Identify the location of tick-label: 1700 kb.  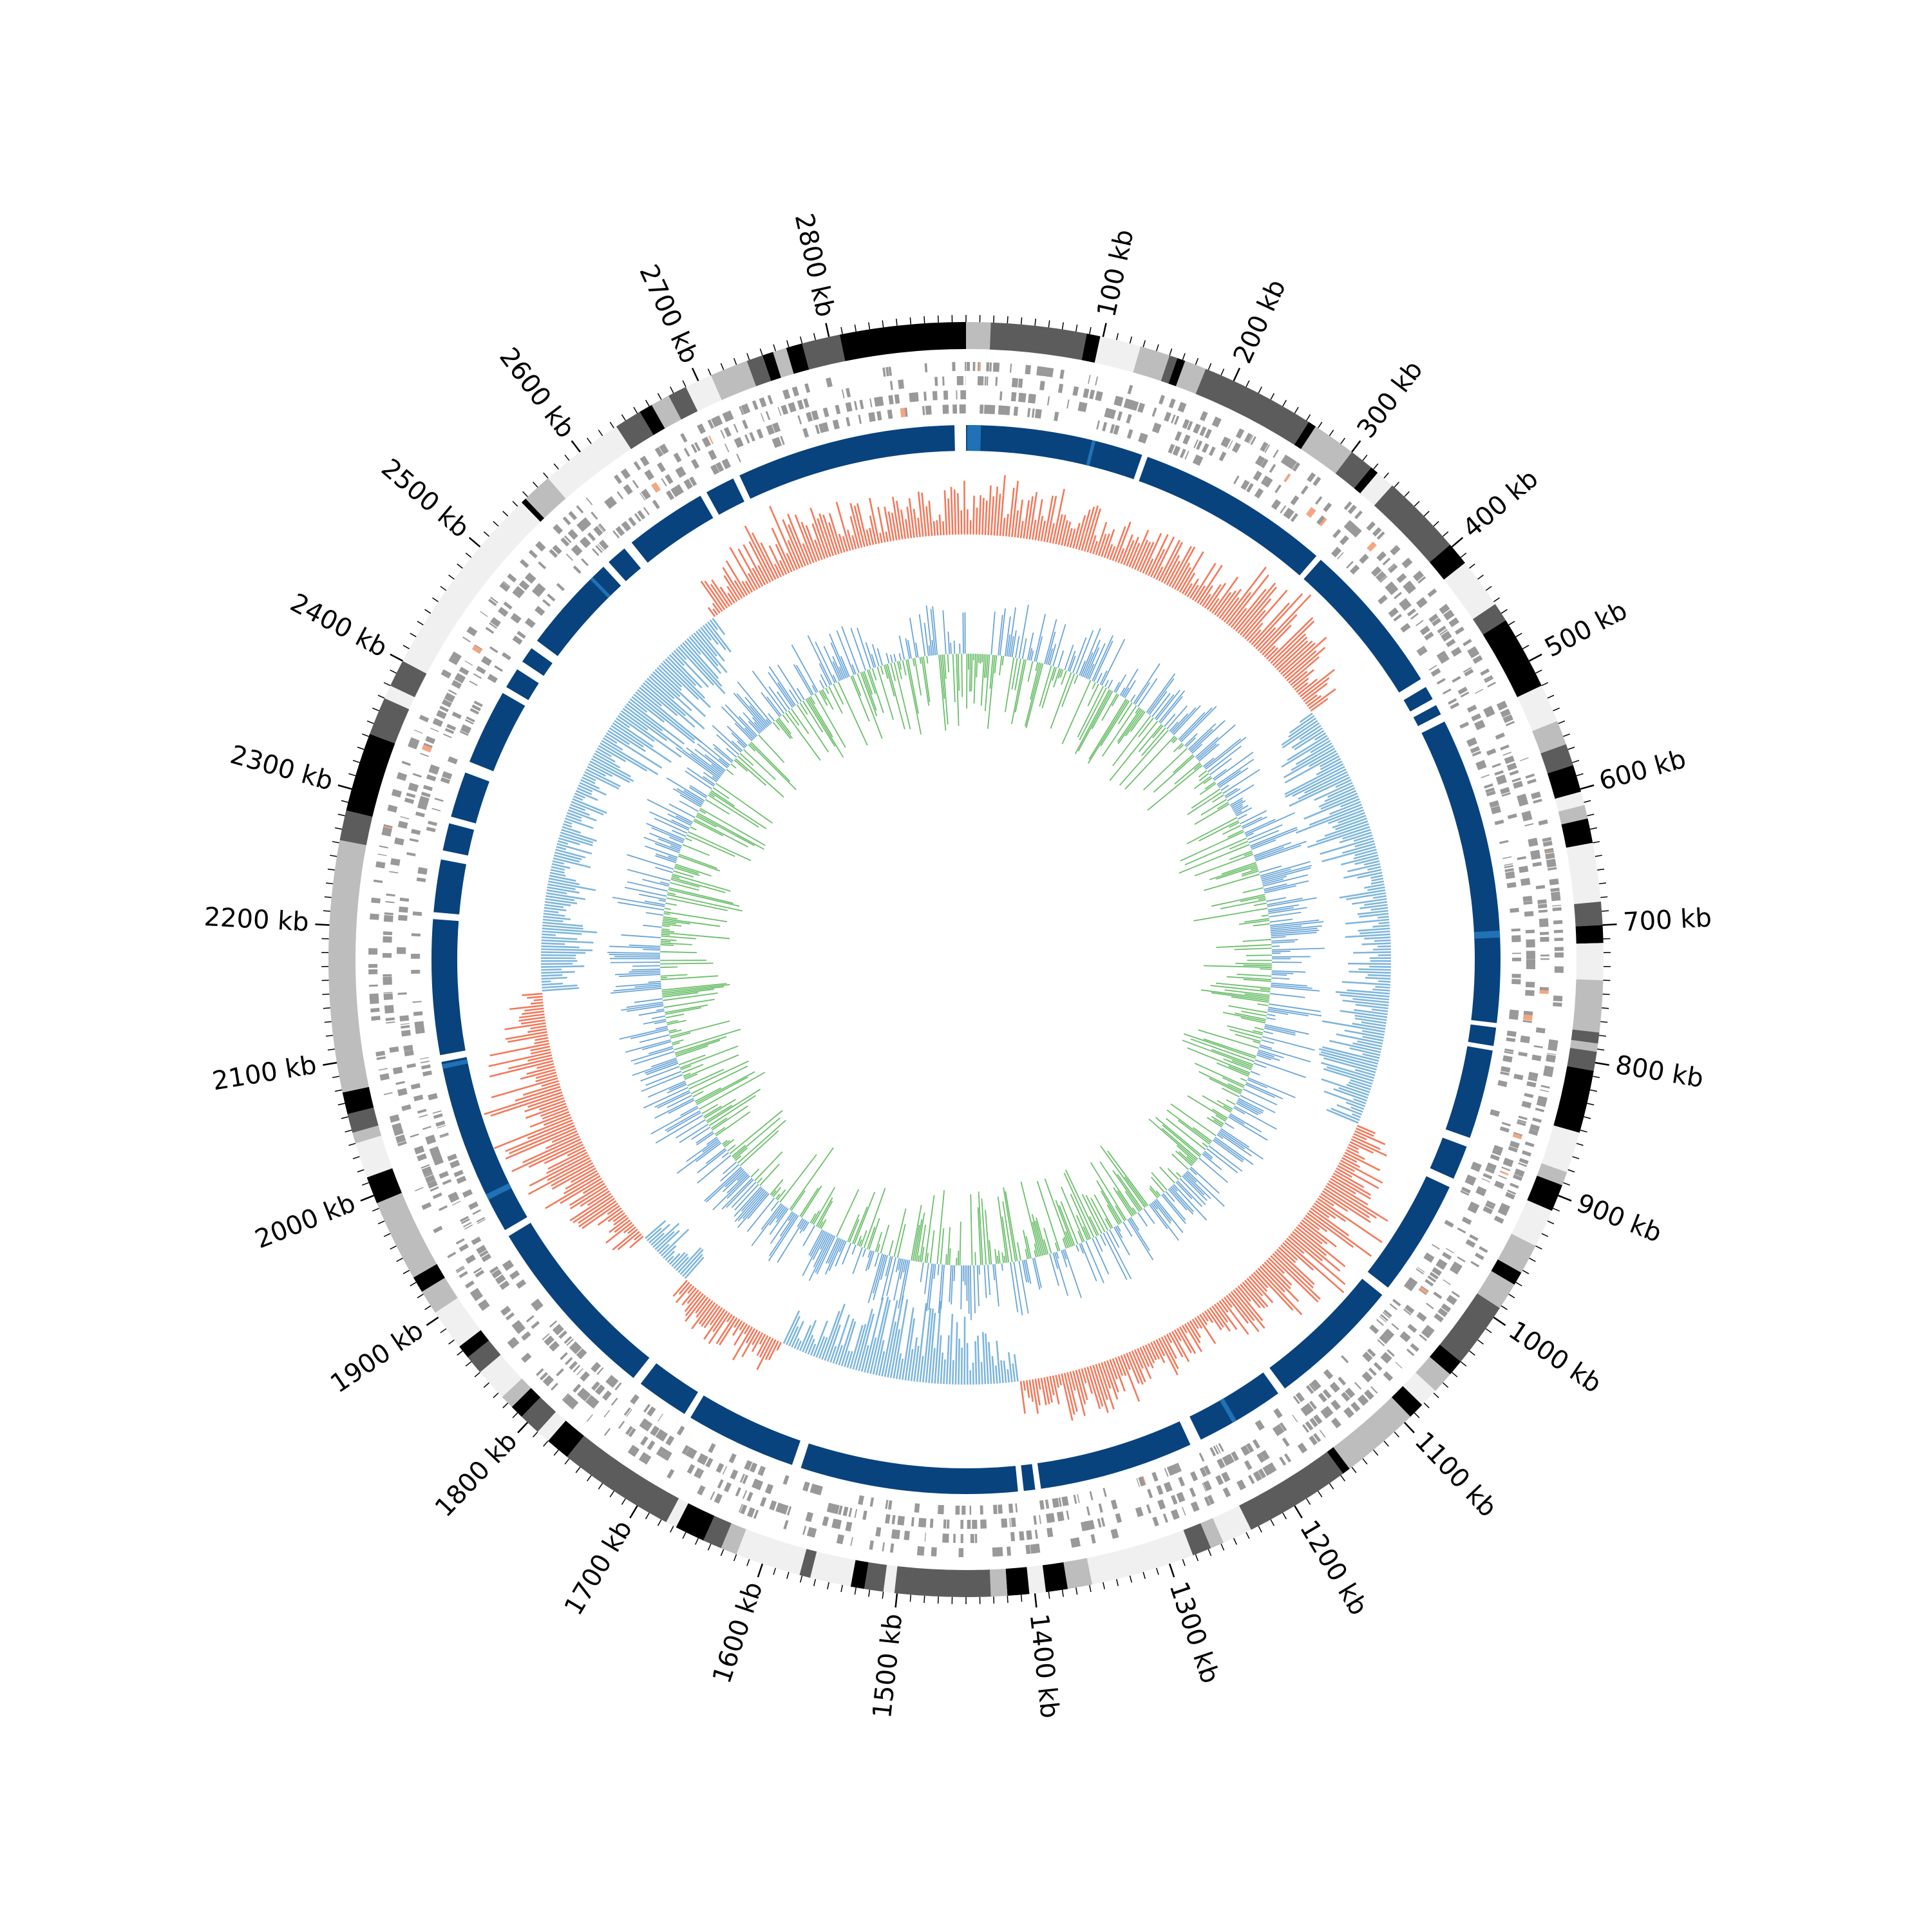
(598, 1568).